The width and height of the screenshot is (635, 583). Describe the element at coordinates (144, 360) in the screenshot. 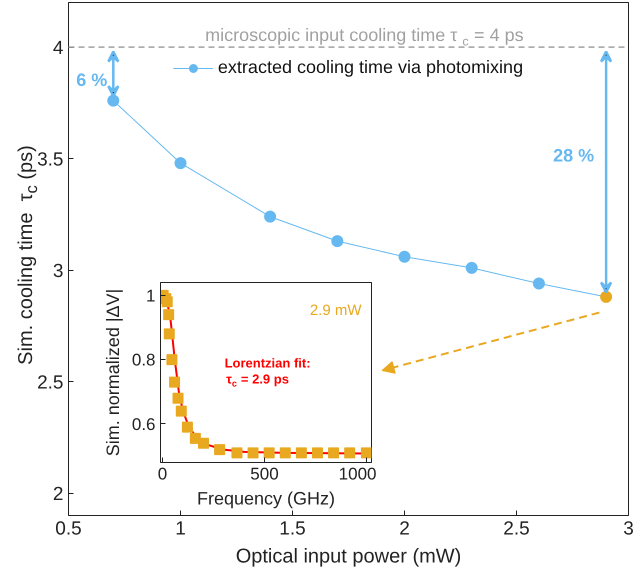

I see `y-tick-label: 0.8` at that location.